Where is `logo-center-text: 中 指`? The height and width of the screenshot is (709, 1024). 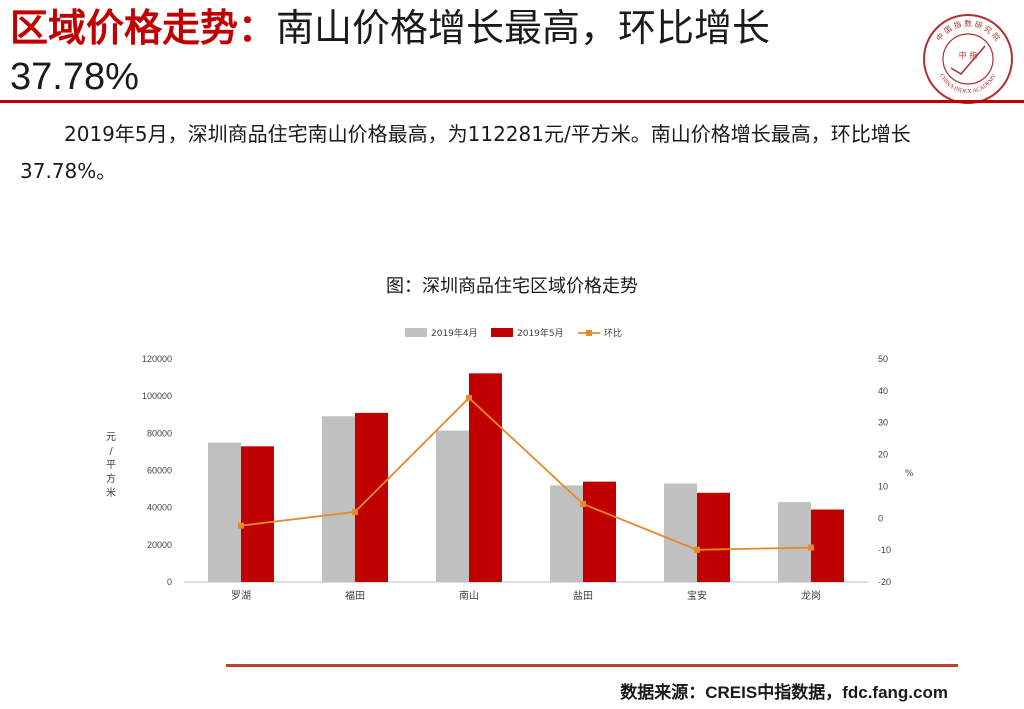 logo-center-text: 中 指 is located at coordinates (968, 55).